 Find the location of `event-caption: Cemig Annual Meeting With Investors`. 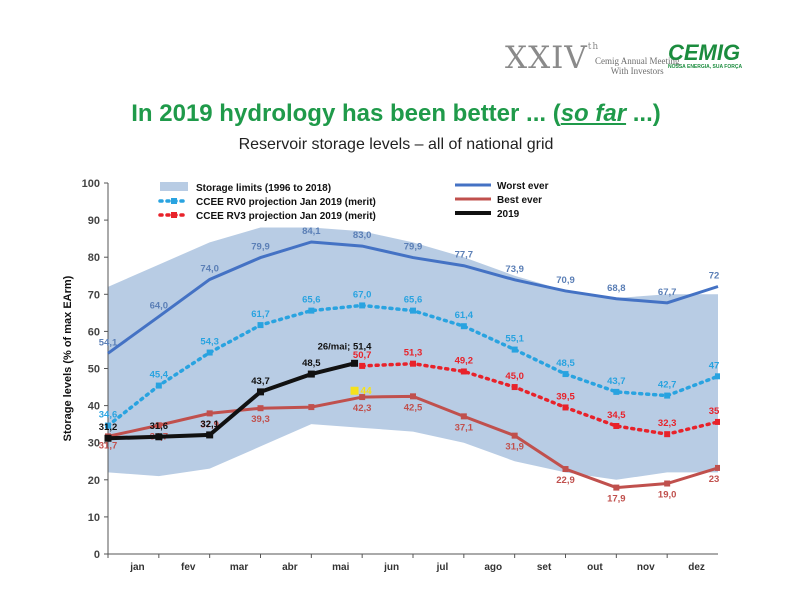

event-caption: Cemig Annual Meeting With Investors is located at coordinates (637, 66).